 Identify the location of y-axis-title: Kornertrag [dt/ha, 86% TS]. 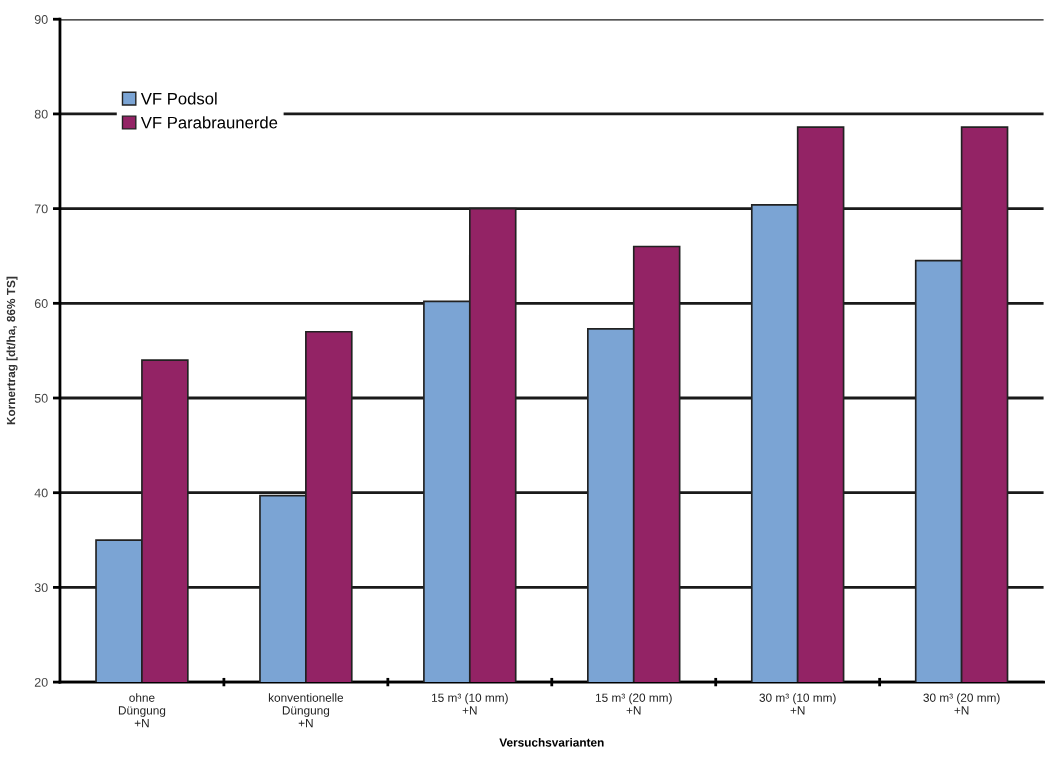
(12, 350).